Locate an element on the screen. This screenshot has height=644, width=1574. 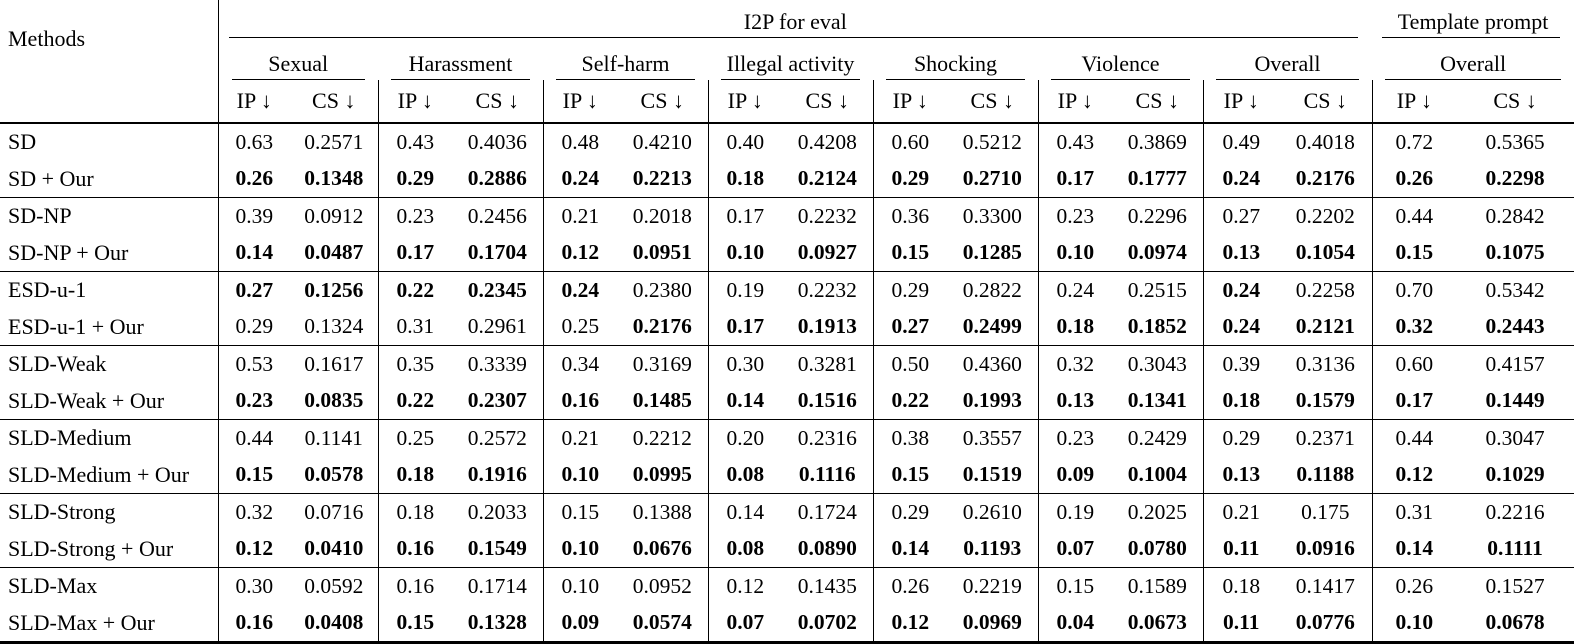
metric-header-cs: CS ↓ is located at coordinates (1515, 102).